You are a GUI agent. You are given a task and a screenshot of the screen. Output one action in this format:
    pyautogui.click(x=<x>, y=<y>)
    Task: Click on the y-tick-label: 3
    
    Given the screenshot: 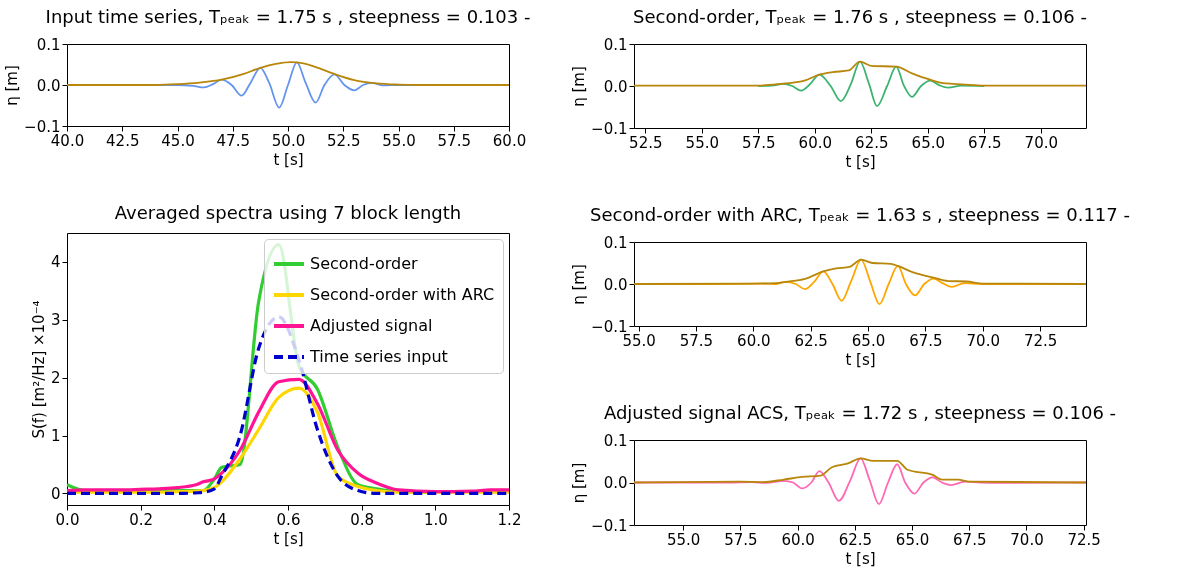 What is the action you would take?
    pyautogui.click(x=55, y=320)
    